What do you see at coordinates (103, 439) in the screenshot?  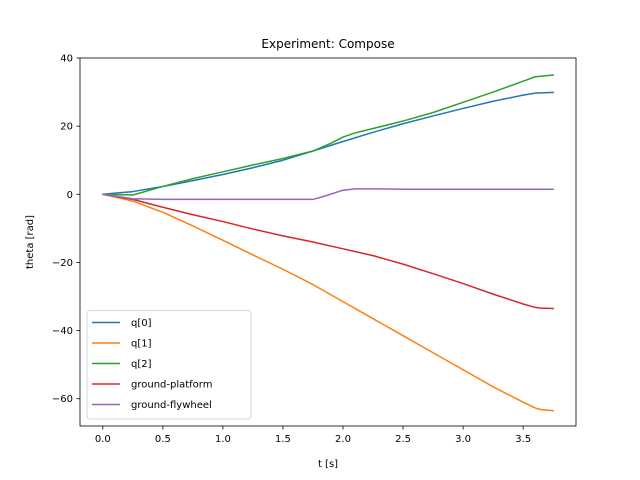 I see `x-tick-label: 0.0` at bounding box center [103, 439].